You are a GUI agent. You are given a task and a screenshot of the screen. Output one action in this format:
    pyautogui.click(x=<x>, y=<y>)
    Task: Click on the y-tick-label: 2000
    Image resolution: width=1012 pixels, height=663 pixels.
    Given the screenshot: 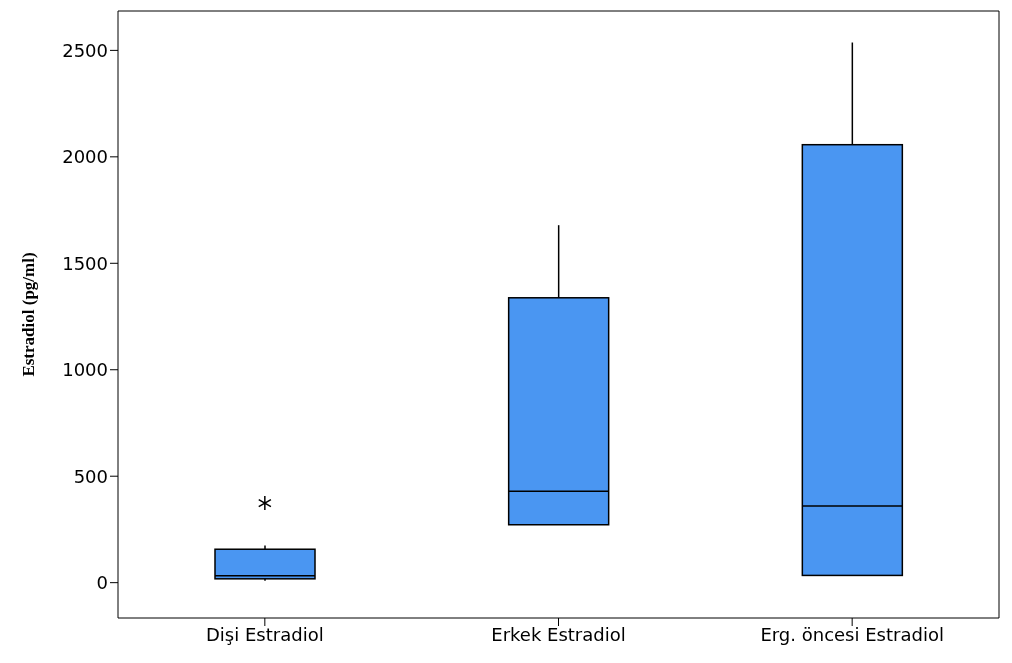 What is the action you would take?
    pyautogui.click(x=85, y=157)
    